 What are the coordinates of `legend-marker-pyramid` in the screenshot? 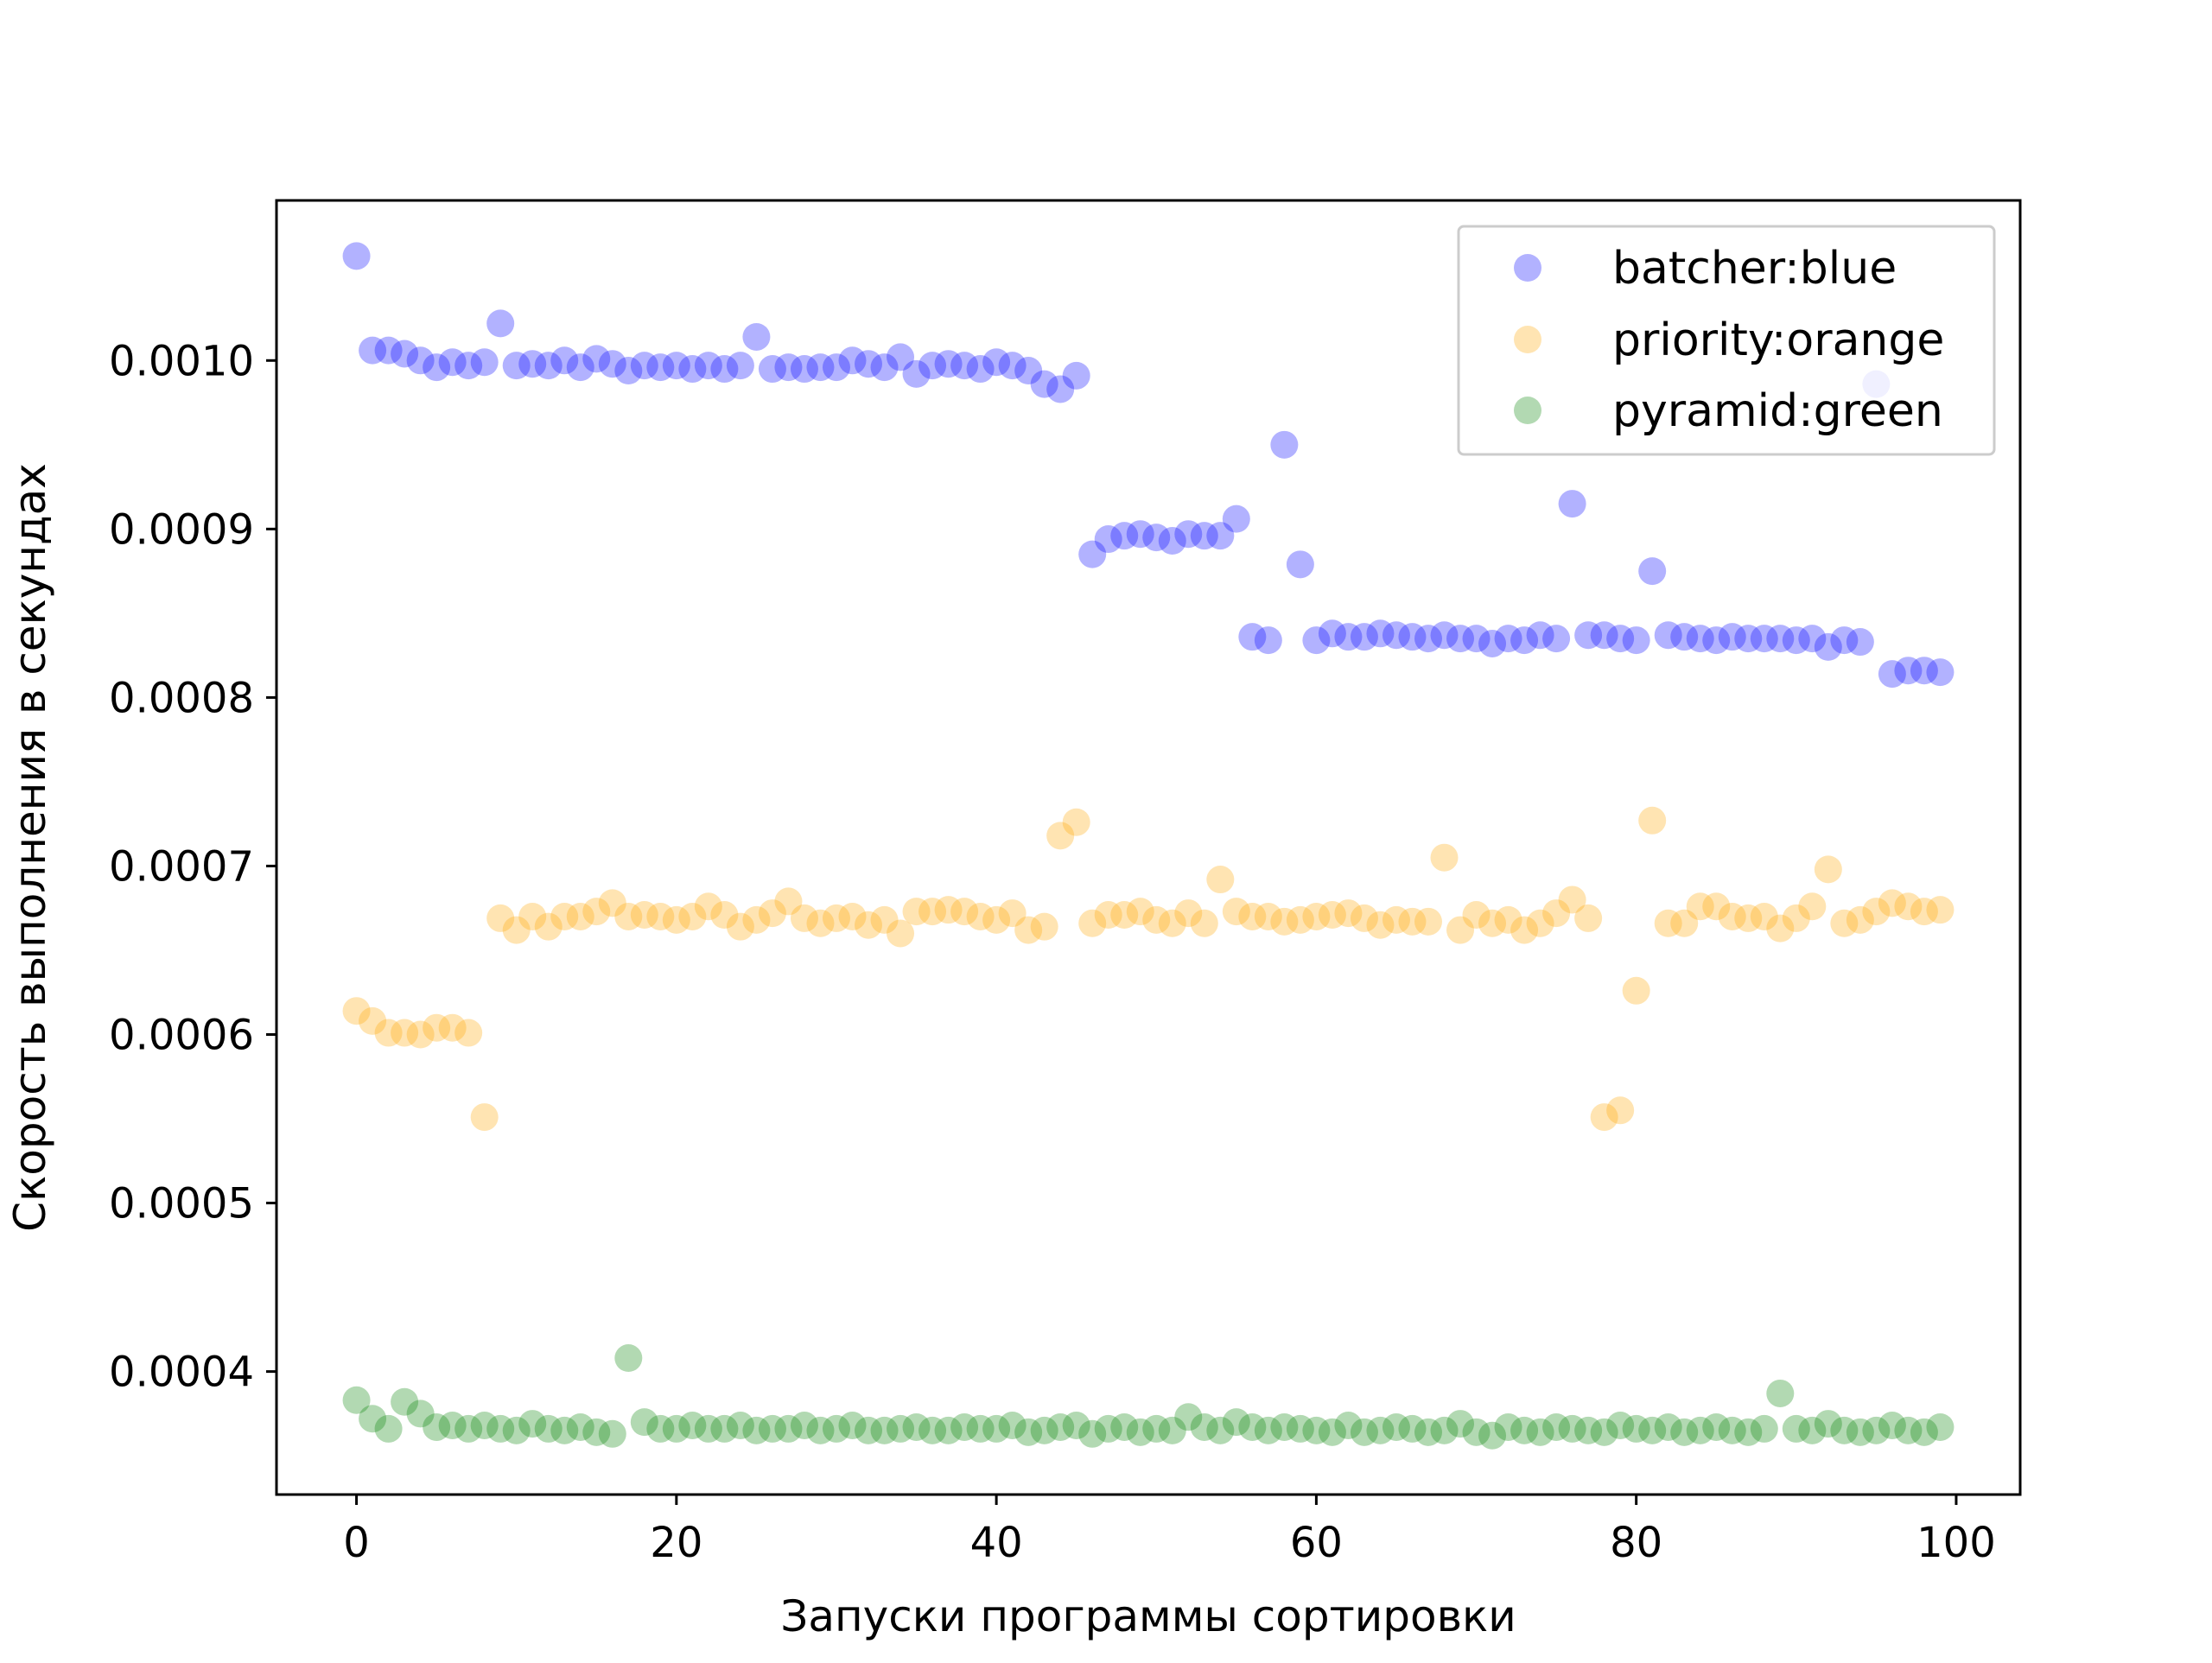 It's located at (1527, 411).